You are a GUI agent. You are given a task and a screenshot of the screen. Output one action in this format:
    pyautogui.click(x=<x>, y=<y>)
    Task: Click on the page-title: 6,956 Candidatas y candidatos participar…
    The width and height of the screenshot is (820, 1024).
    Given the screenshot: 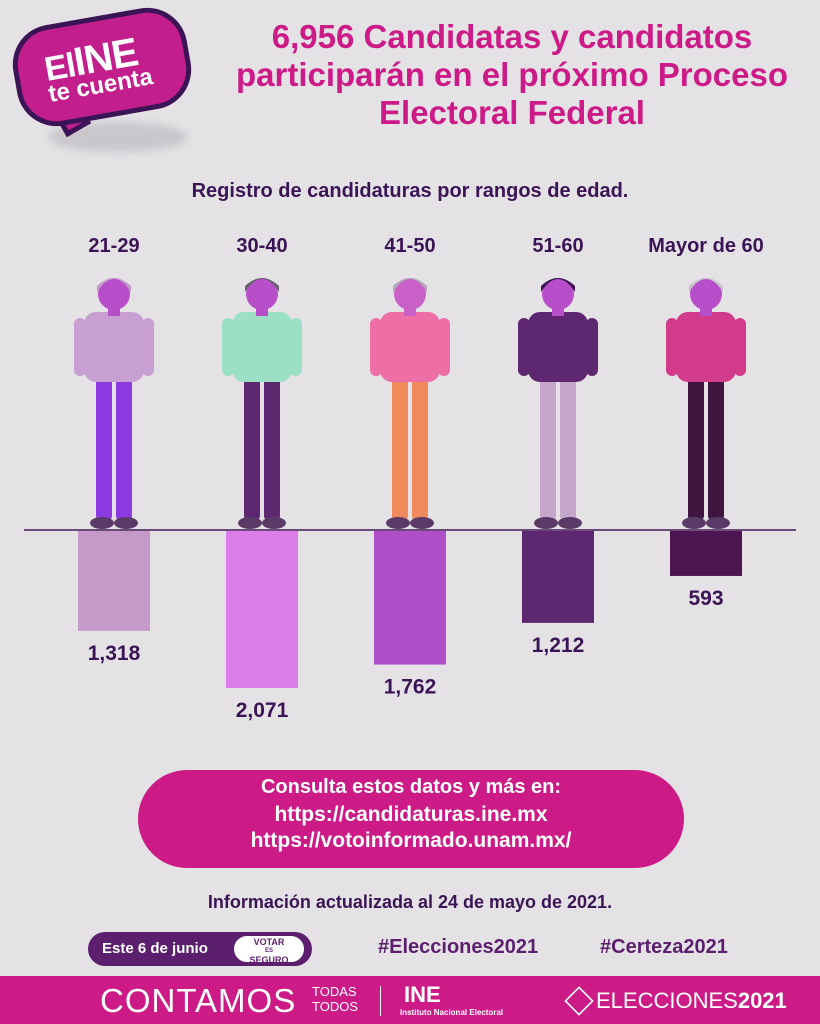 What is the action you would take?
    pyautogui.click(x=511, y=74)
    